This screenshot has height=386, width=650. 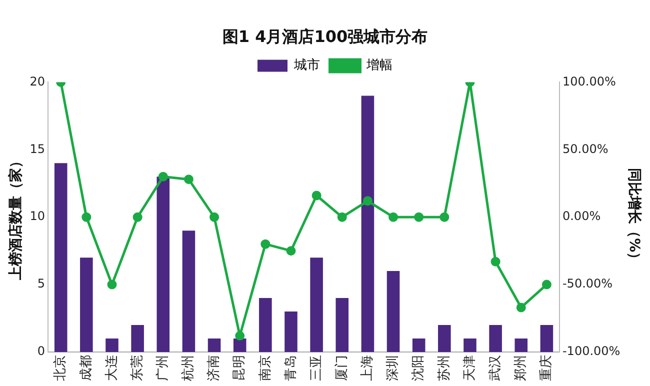 What do you see at coordinates (38, 149) in the screenshot?
I see `y-tick-label: 15` at bounding box center [38, 149].